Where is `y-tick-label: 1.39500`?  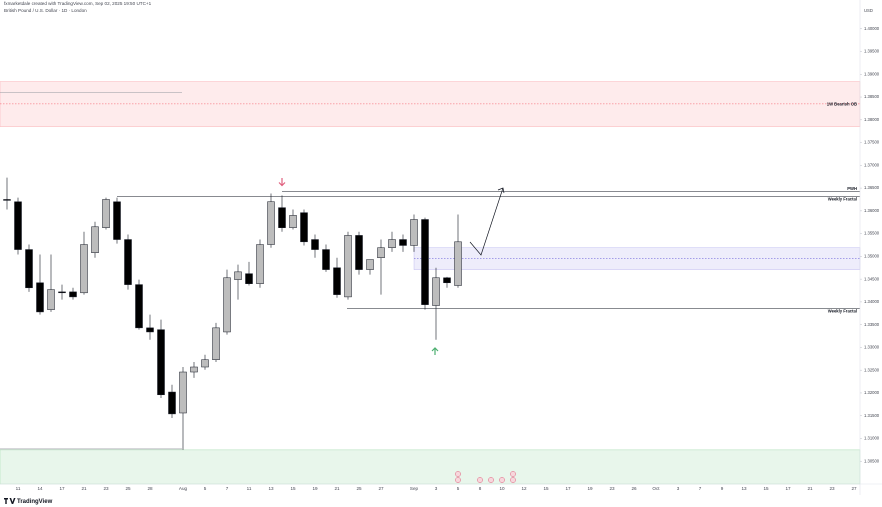
y-tick-label: 1.39500 is located at coordinates (872, 51).